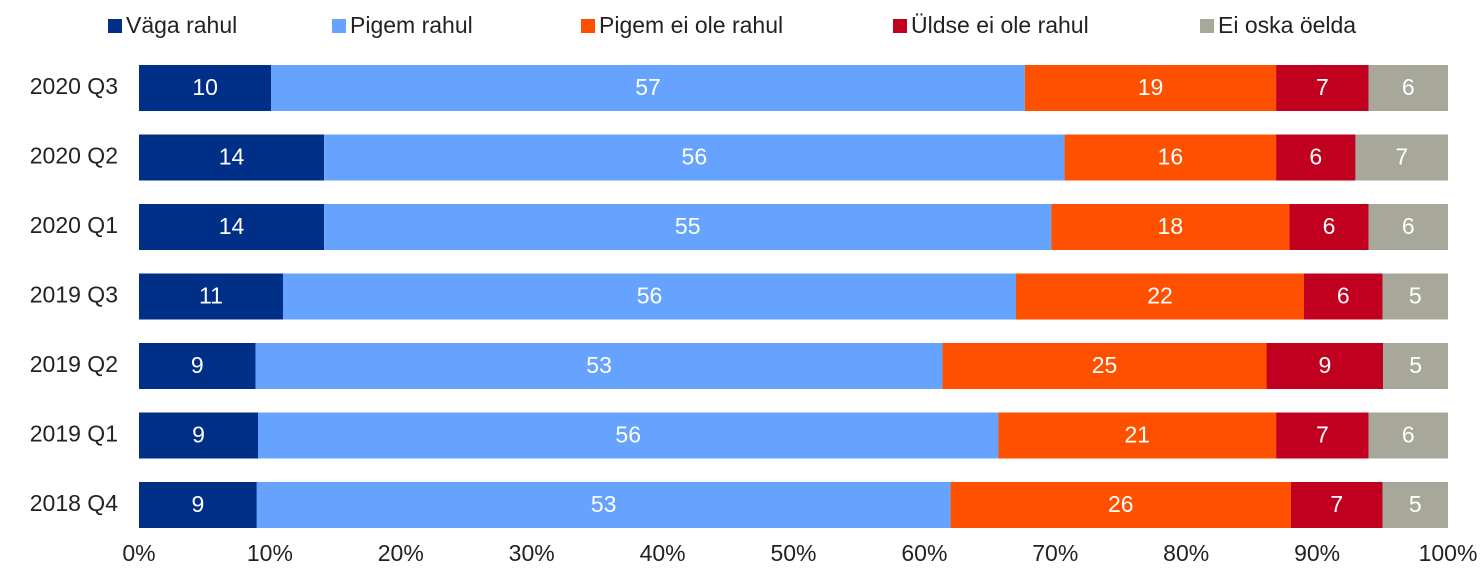  What do you see at coordinates (74, 295) in the screenshot?
I see `y-tick-label: 2019 Q3` at bounding box center [74, 295].